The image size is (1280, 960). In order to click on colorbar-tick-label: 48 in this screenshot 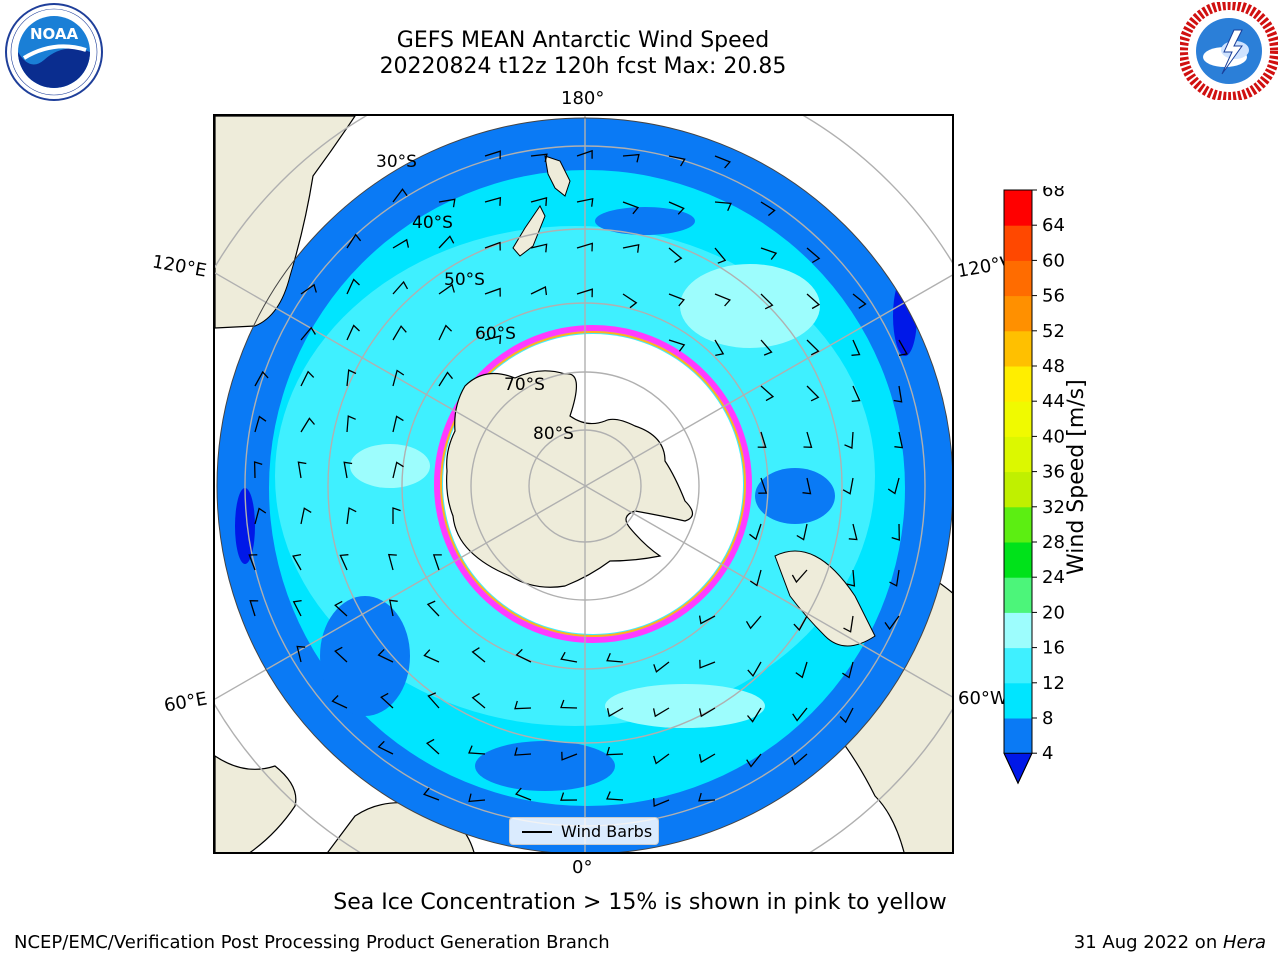, I will do `click(1053, 366)`.